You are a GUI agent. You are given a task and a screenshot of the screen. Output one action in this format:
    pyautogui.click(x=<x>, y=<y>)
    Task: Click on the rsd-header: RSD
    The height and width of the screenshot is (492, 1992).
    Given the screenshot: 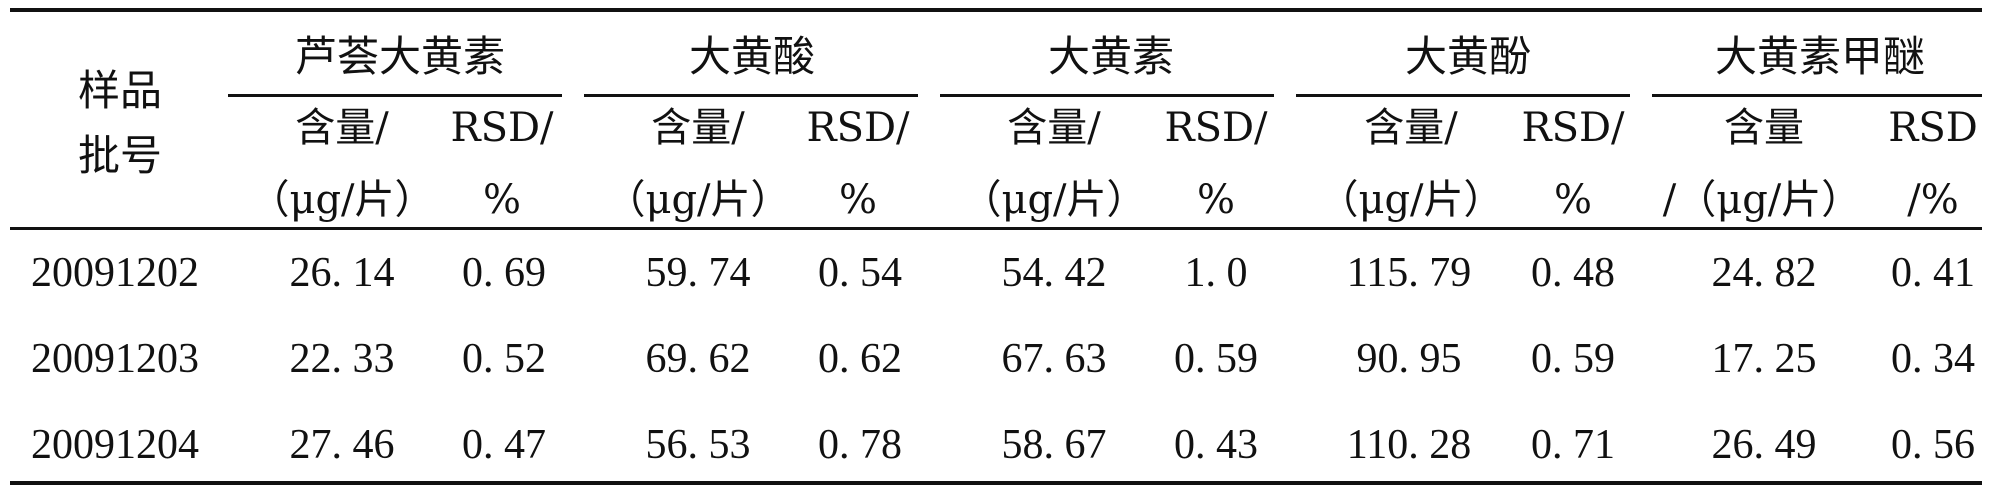 What is the action you would take?
    pyautogui.click(x=1933, y=128)
    